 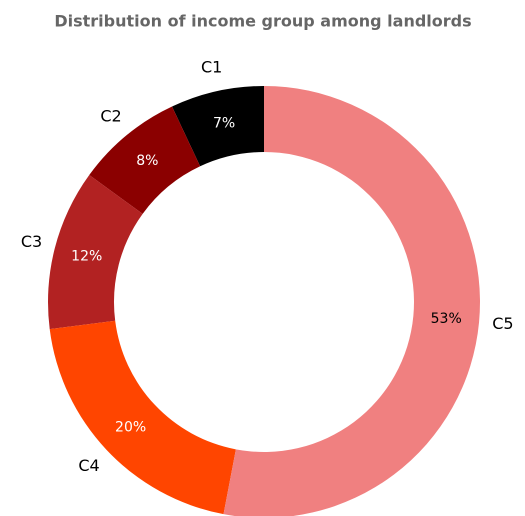 I want to click on value-label: 8%, so click(x=147, y=161).